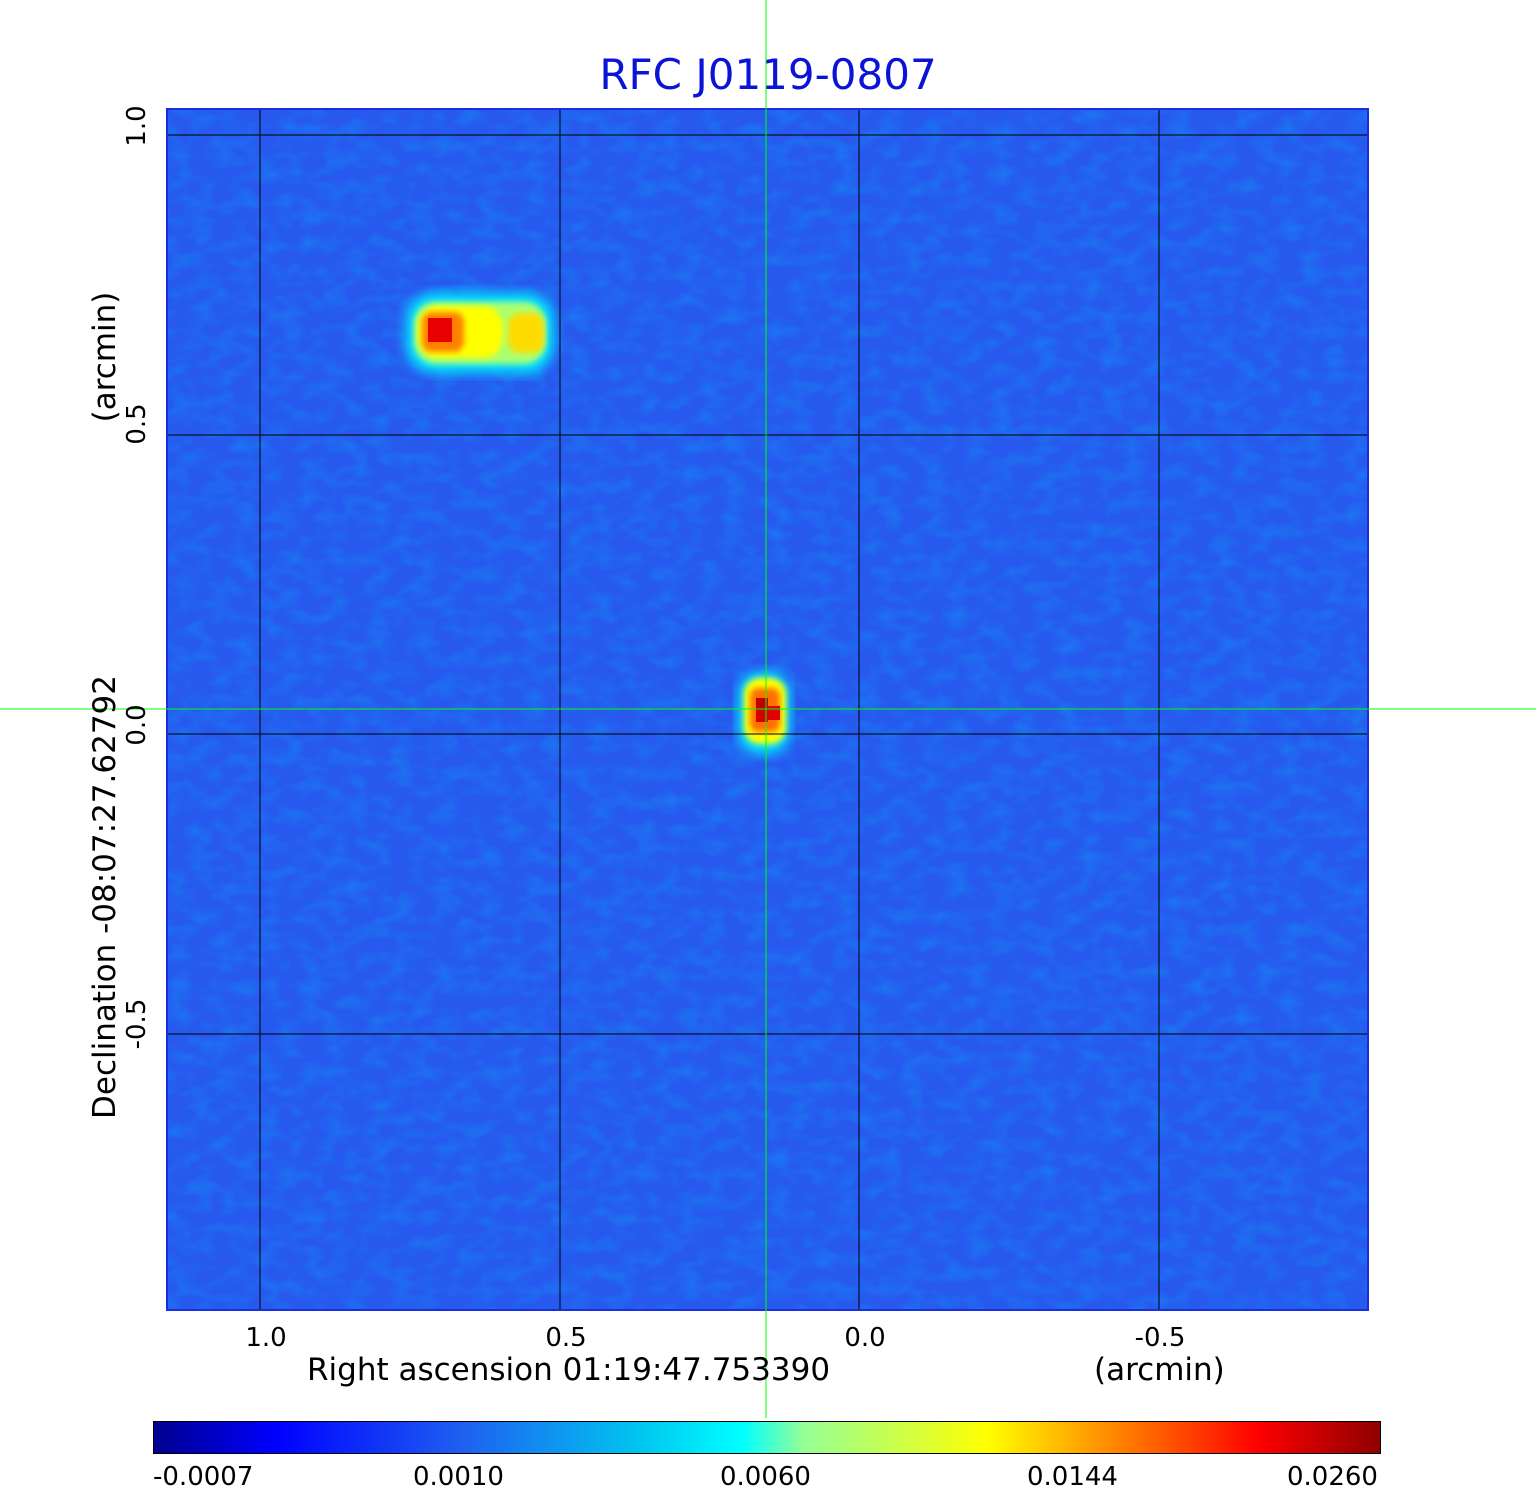 The width and height of the screenshot is (1536, 1511). I want to click on y-axis-unit: (arcmin), so click(105, 357).